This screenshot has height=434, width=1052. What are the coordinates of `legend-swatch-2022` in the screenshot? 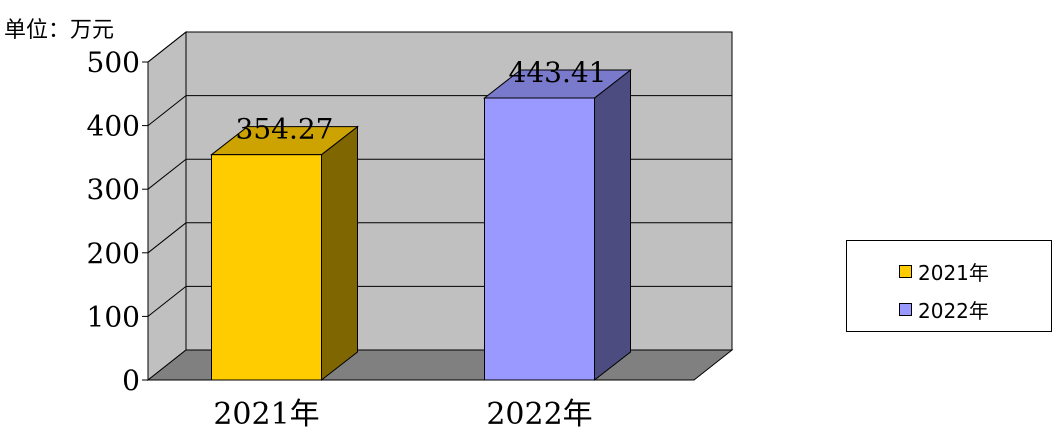 It's located at (905, 309).